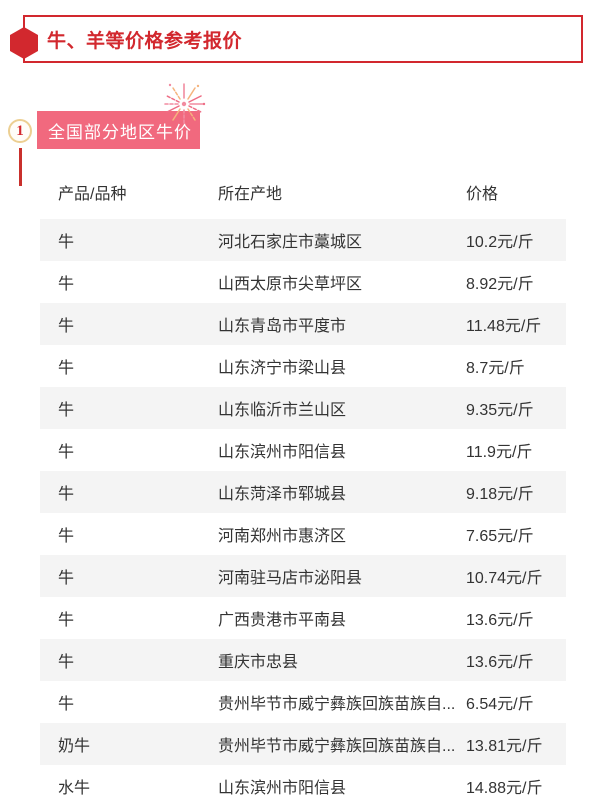  I want to click on table-row: 牛 山东青岛市平度市 11.48元/斤, so click(303, 324).